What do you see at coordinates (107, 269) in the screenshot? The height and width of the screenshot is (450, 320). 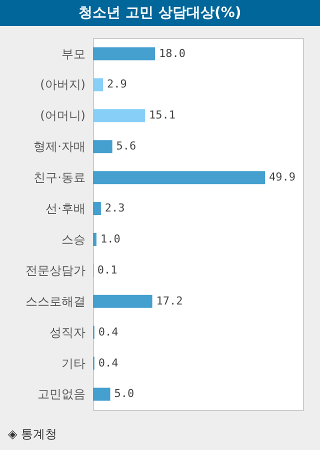 I see `data-label: 0.1` at bounding box center [107, 269].